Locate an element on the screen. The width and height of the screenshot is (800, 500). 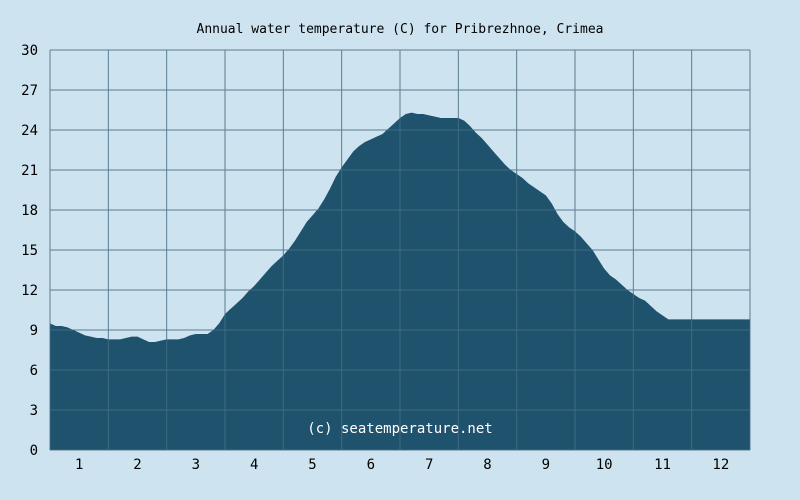
x-tick-label-8: 8 is located at coordinates (487, 465).